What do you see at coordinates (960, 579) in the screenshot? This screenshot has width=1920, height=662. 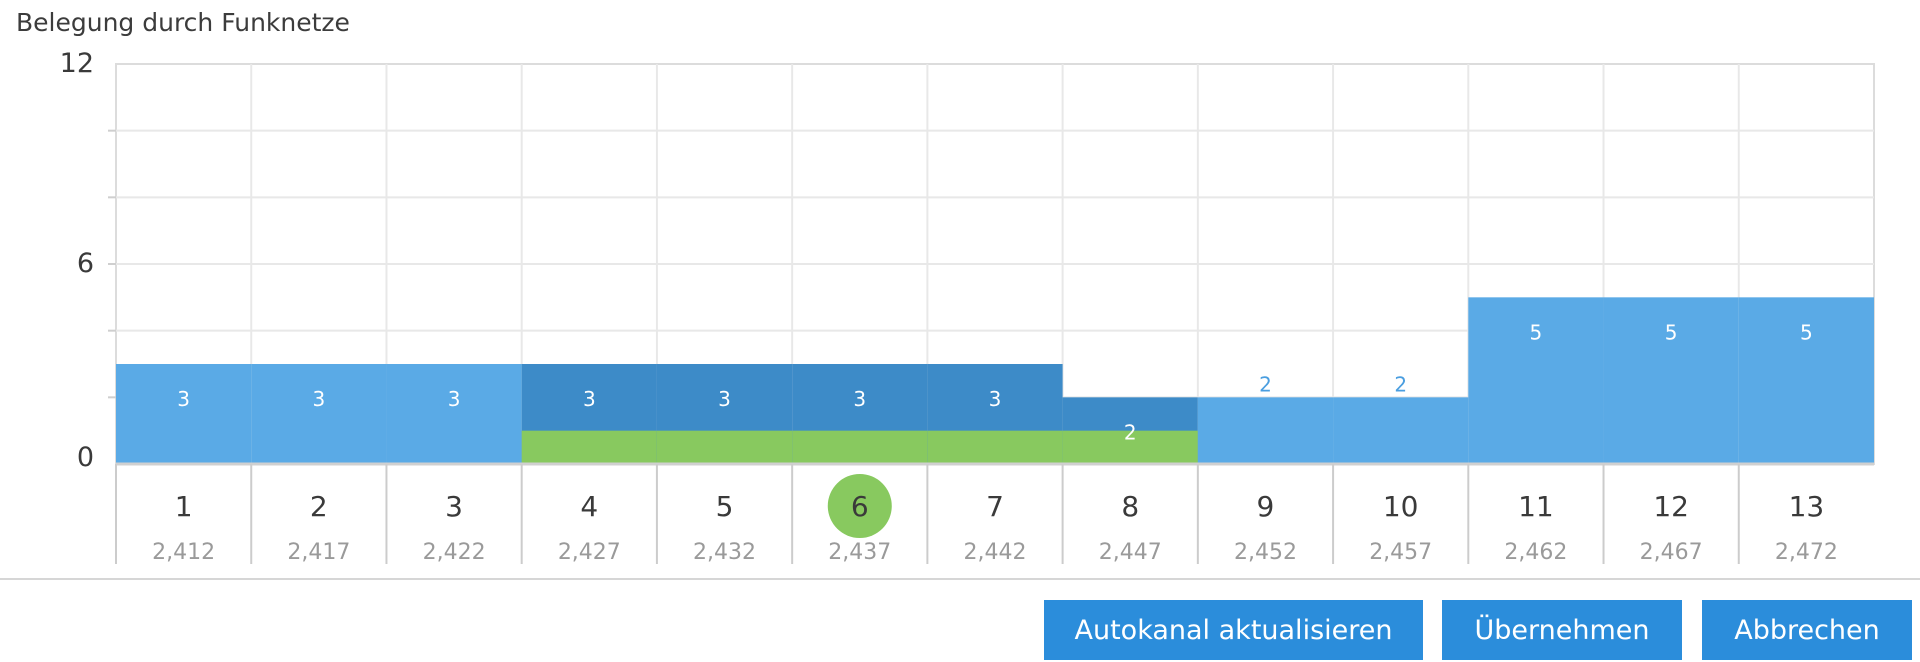 I see `divider` at bounding box center [960, 579].